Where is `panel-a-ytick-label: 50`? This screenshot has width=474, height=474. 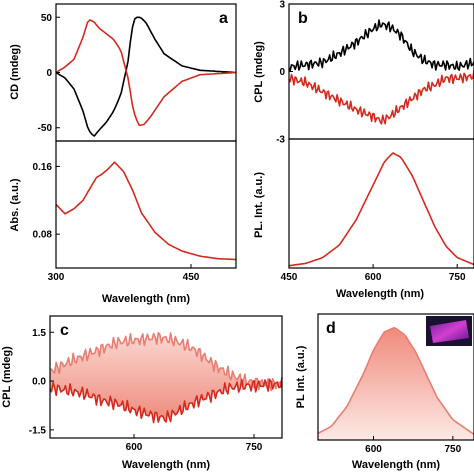 panel-a-ytick-label: 50 is located at coordinates (47, 18).